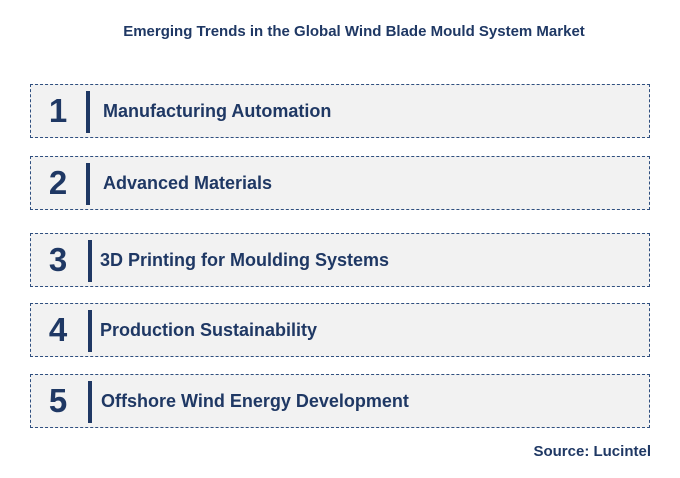  What do you see at coordinates (340, 183) in the screenshot?
I see `trend-item-2: 2 Advanced Materials` at bounding box center [340, 183].